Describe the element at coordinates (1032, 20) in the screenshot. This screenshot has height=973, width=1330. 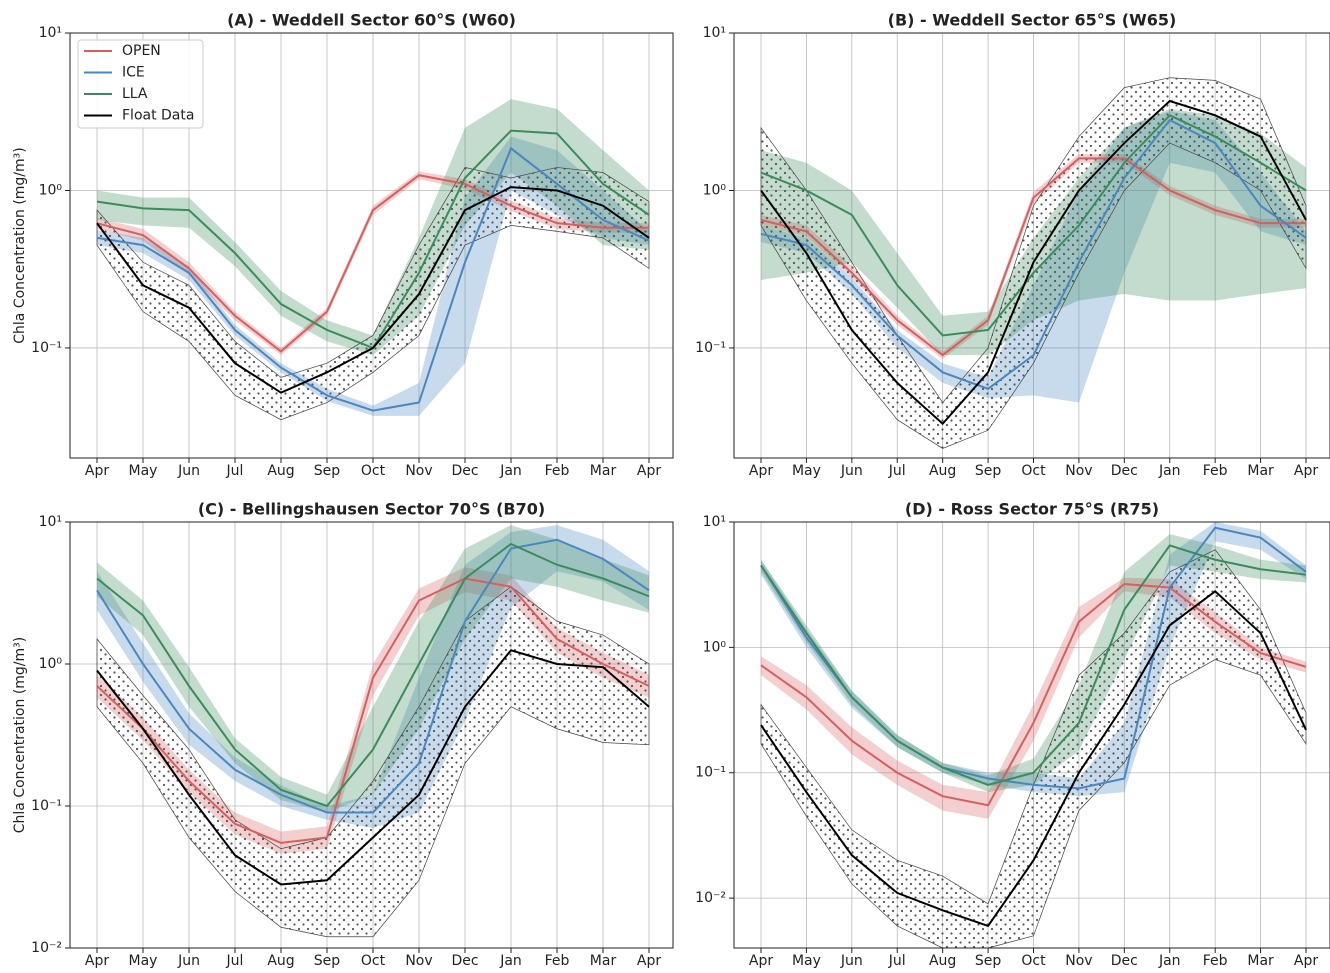
I see `chart-title: (B) - Weddell Sector 65°S (W65)` at that location.